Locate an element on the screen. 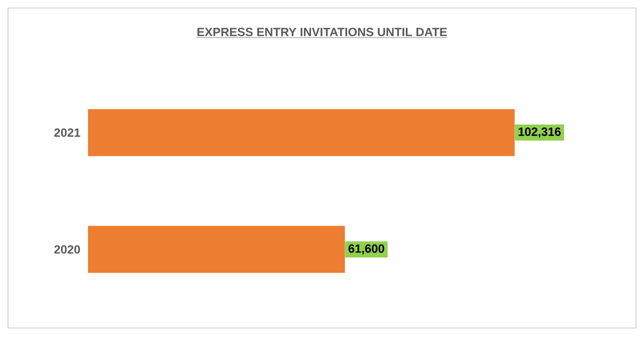 The height and width of the screenshot is (338, 644). data-label: 61,600 is located at coordinates (366, 249).